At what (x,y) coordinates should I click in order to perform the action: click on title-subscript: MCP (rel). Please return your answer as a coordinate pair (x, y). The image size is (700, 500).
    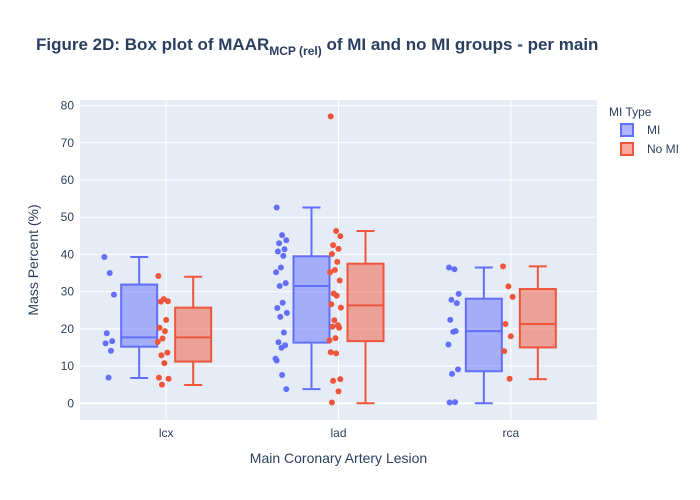
    Looking at the image, I should click on (295, 51).